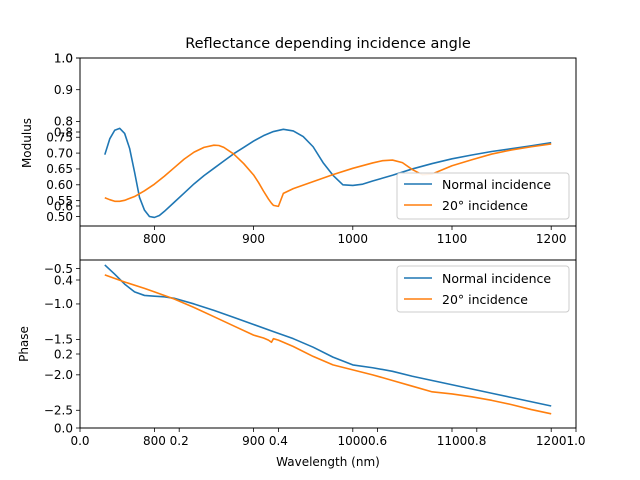  Describe the element at coordinates (154, 441) in the screenshot. I see `phase-x-tick-label: 800` at that location.